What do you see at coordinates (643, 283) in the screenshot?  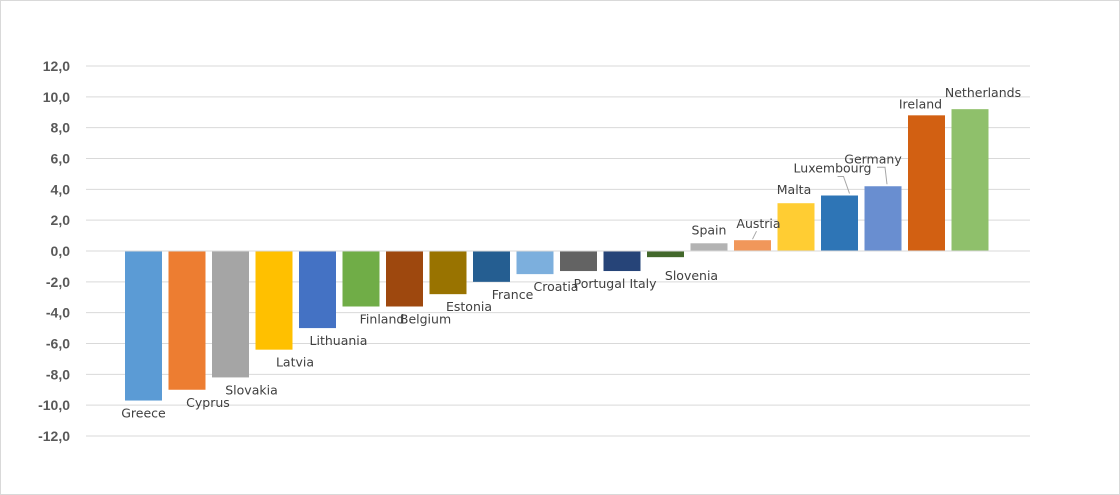 I see `data-label-italy: Italy` at bounding box center [643, 283].